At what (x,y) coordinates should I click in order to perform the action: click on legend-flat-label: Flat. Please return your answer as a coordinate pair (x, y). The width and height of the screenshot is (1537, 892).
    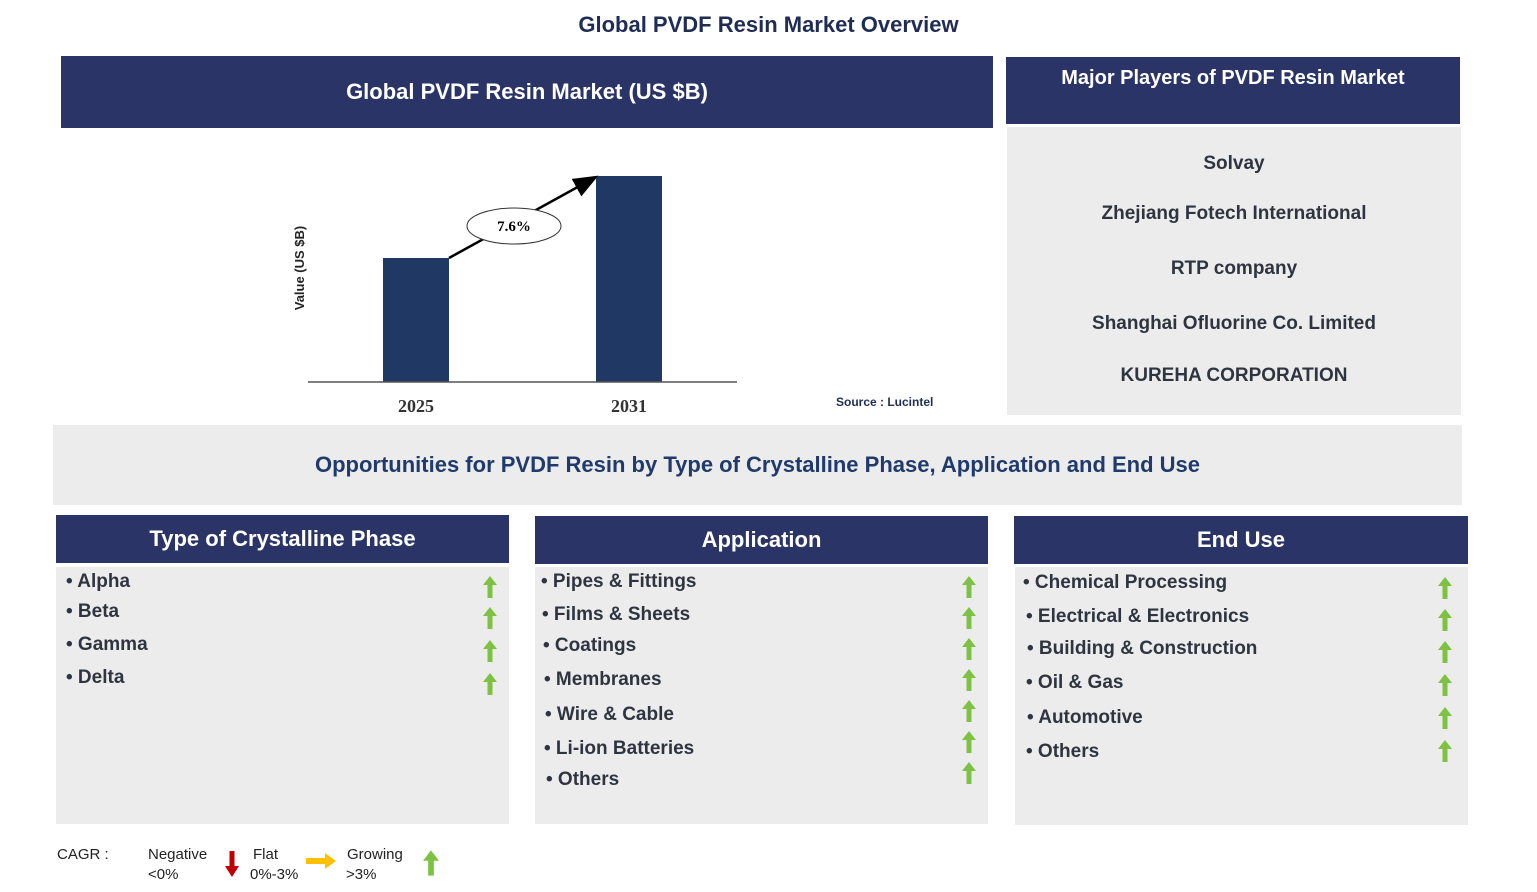
    Looking at the image, I should click on (266, 854).